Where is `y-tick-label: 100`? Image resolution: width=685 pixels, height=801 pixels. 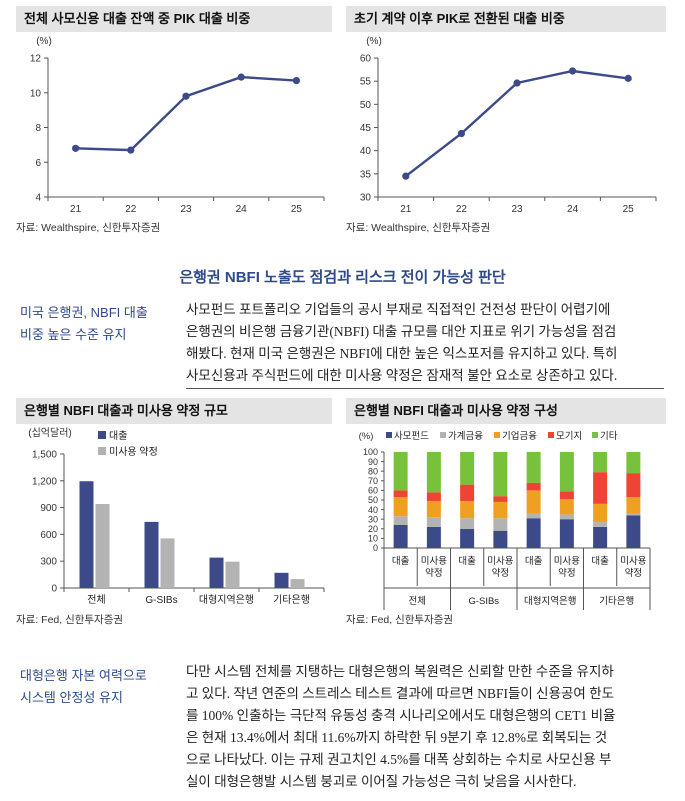
y-tick-label: 100 is located at coordinates (370, 452).